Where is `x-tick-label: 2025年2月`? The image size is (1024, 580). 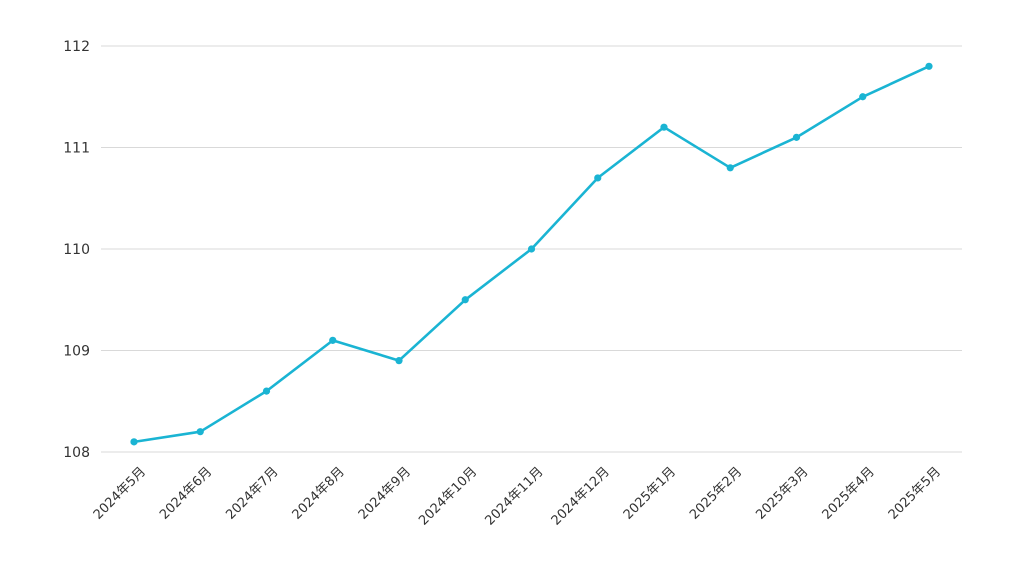 x-tick-label: 2025年2月 is located at coordinates (716, 493).